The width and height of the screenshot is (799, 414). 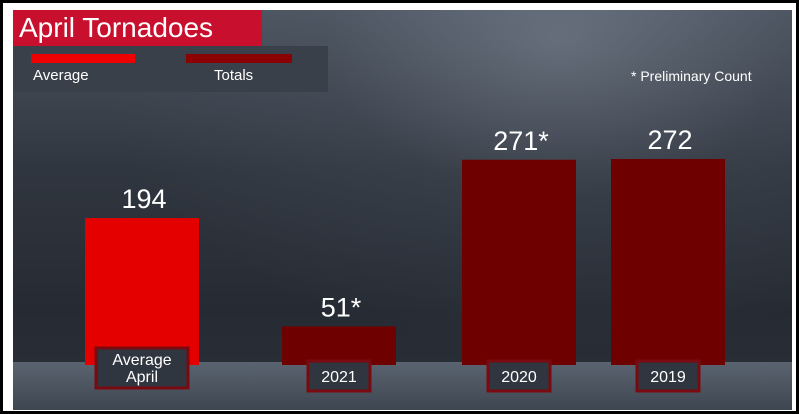 What do you see at coordinates (669, 140) in the screenshot?
I see `value-label-4: 272` at bounding box center [669, 140].